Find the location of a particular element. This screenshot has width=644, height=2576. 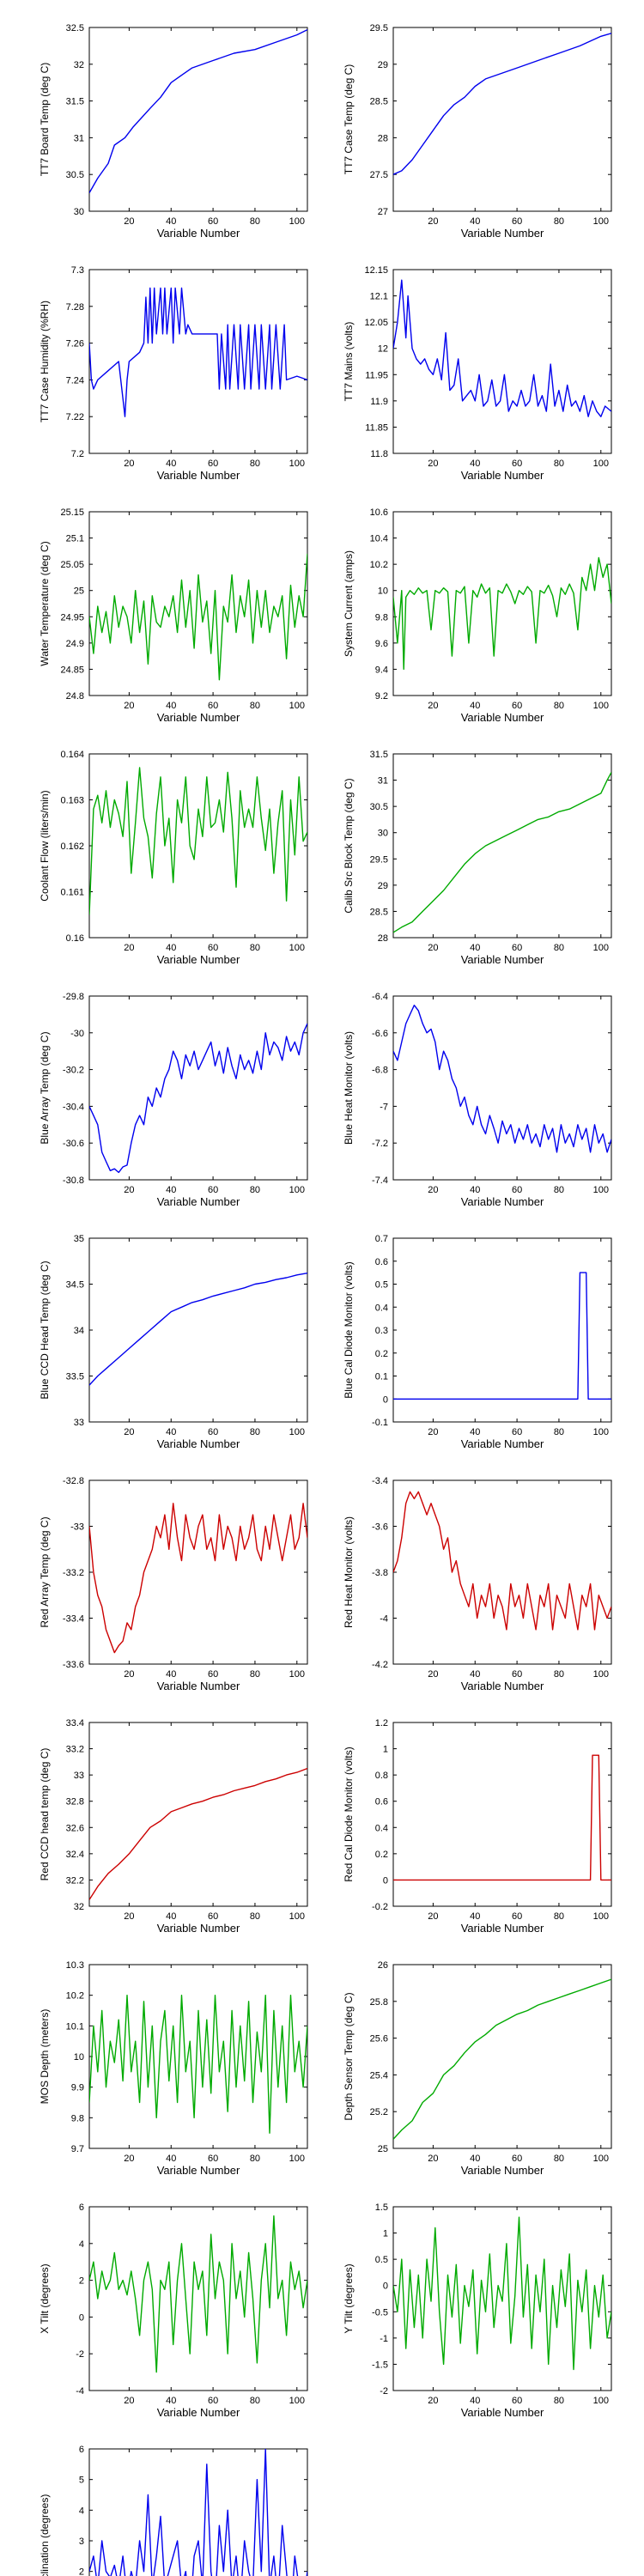

y-tick-label: 0.2 is located at coordinates (381, 1354).